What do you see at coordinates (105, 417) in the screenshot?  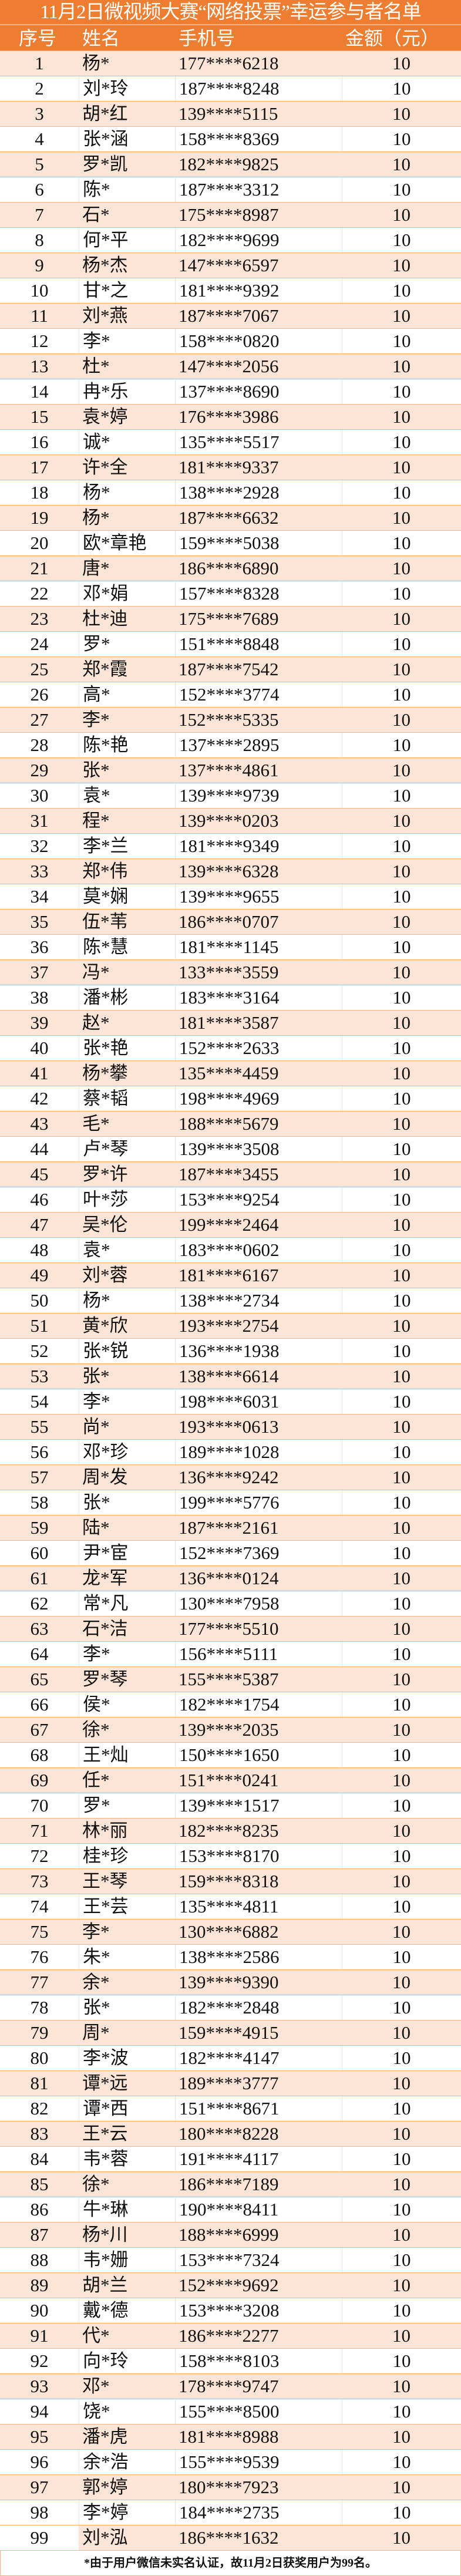 I see `cell-name: 袁*婷` at bounding box center [105, 417].